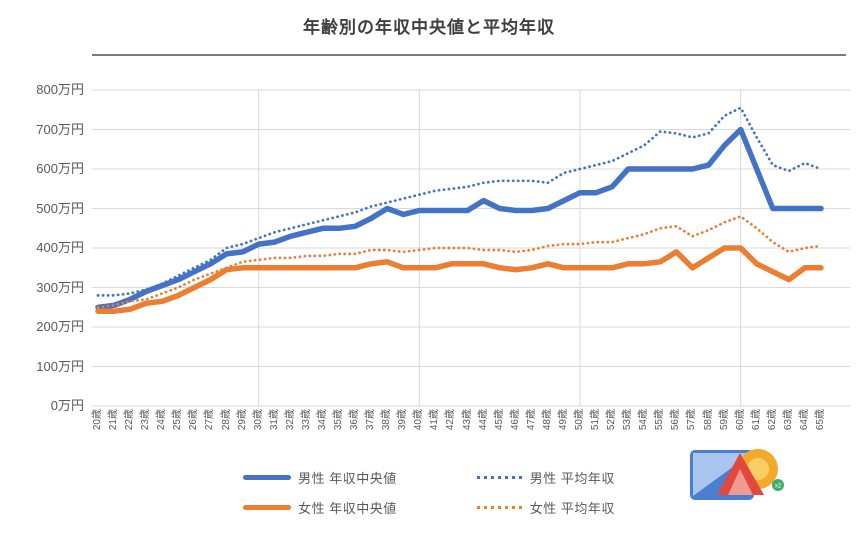 The height and width of the screenshot is (543, 858). Describe the element at coordinates (579, 420) in the screenshot. I see `x-axis-label: 50歳` at that location.